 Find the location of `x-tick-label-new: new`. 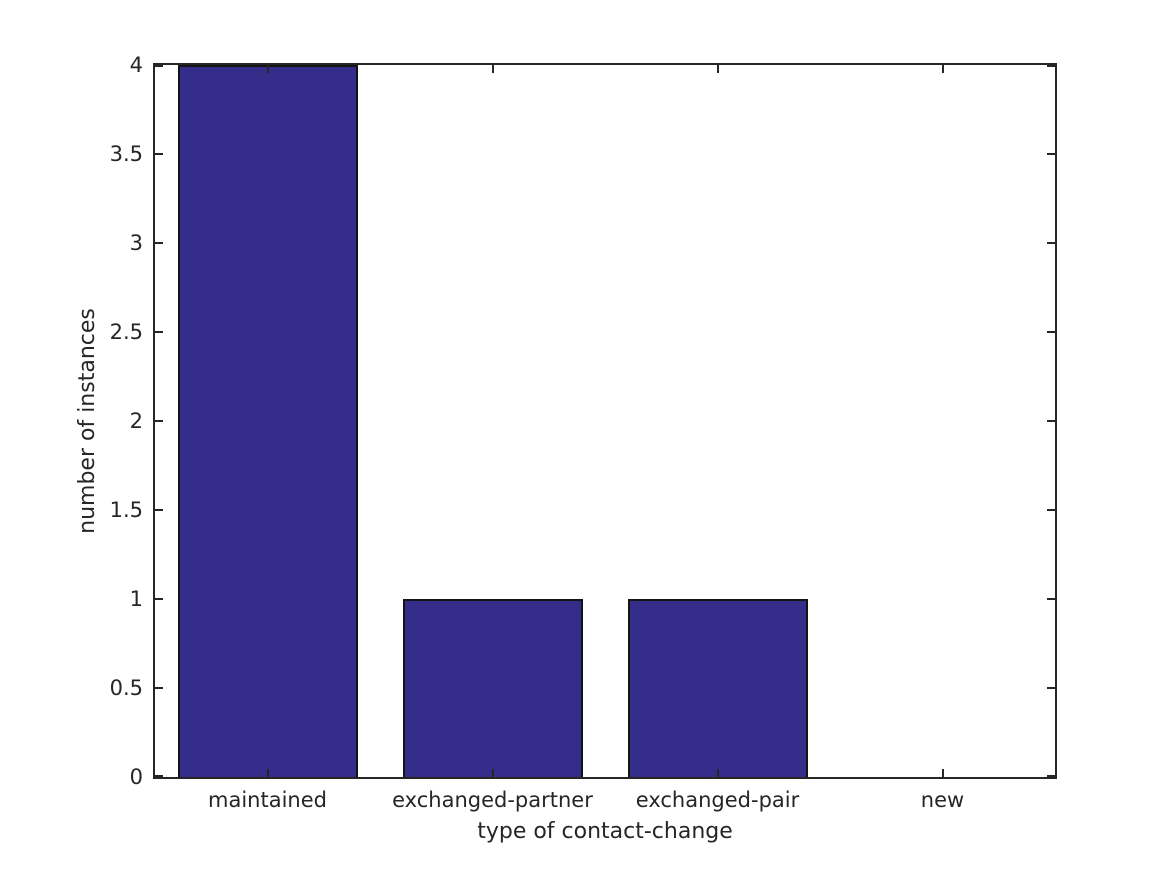

x-tick-label-new: new is located at coordinates (942, 800).